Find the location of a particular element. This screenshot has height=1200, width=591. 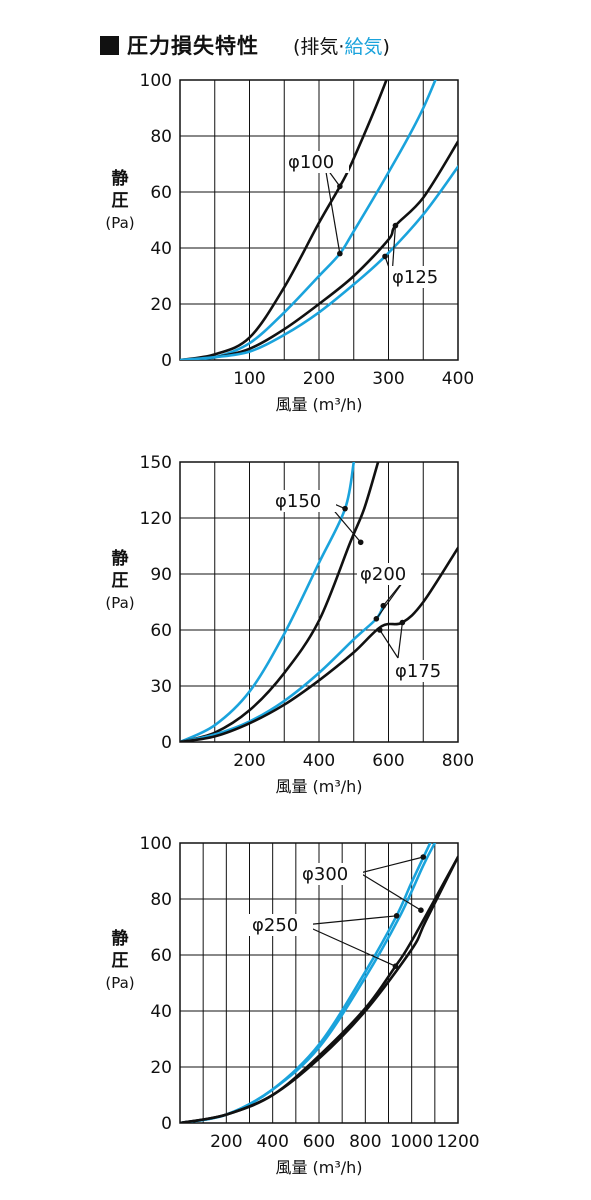

annotation-label: φ300 is located at coordinates (325, 874).